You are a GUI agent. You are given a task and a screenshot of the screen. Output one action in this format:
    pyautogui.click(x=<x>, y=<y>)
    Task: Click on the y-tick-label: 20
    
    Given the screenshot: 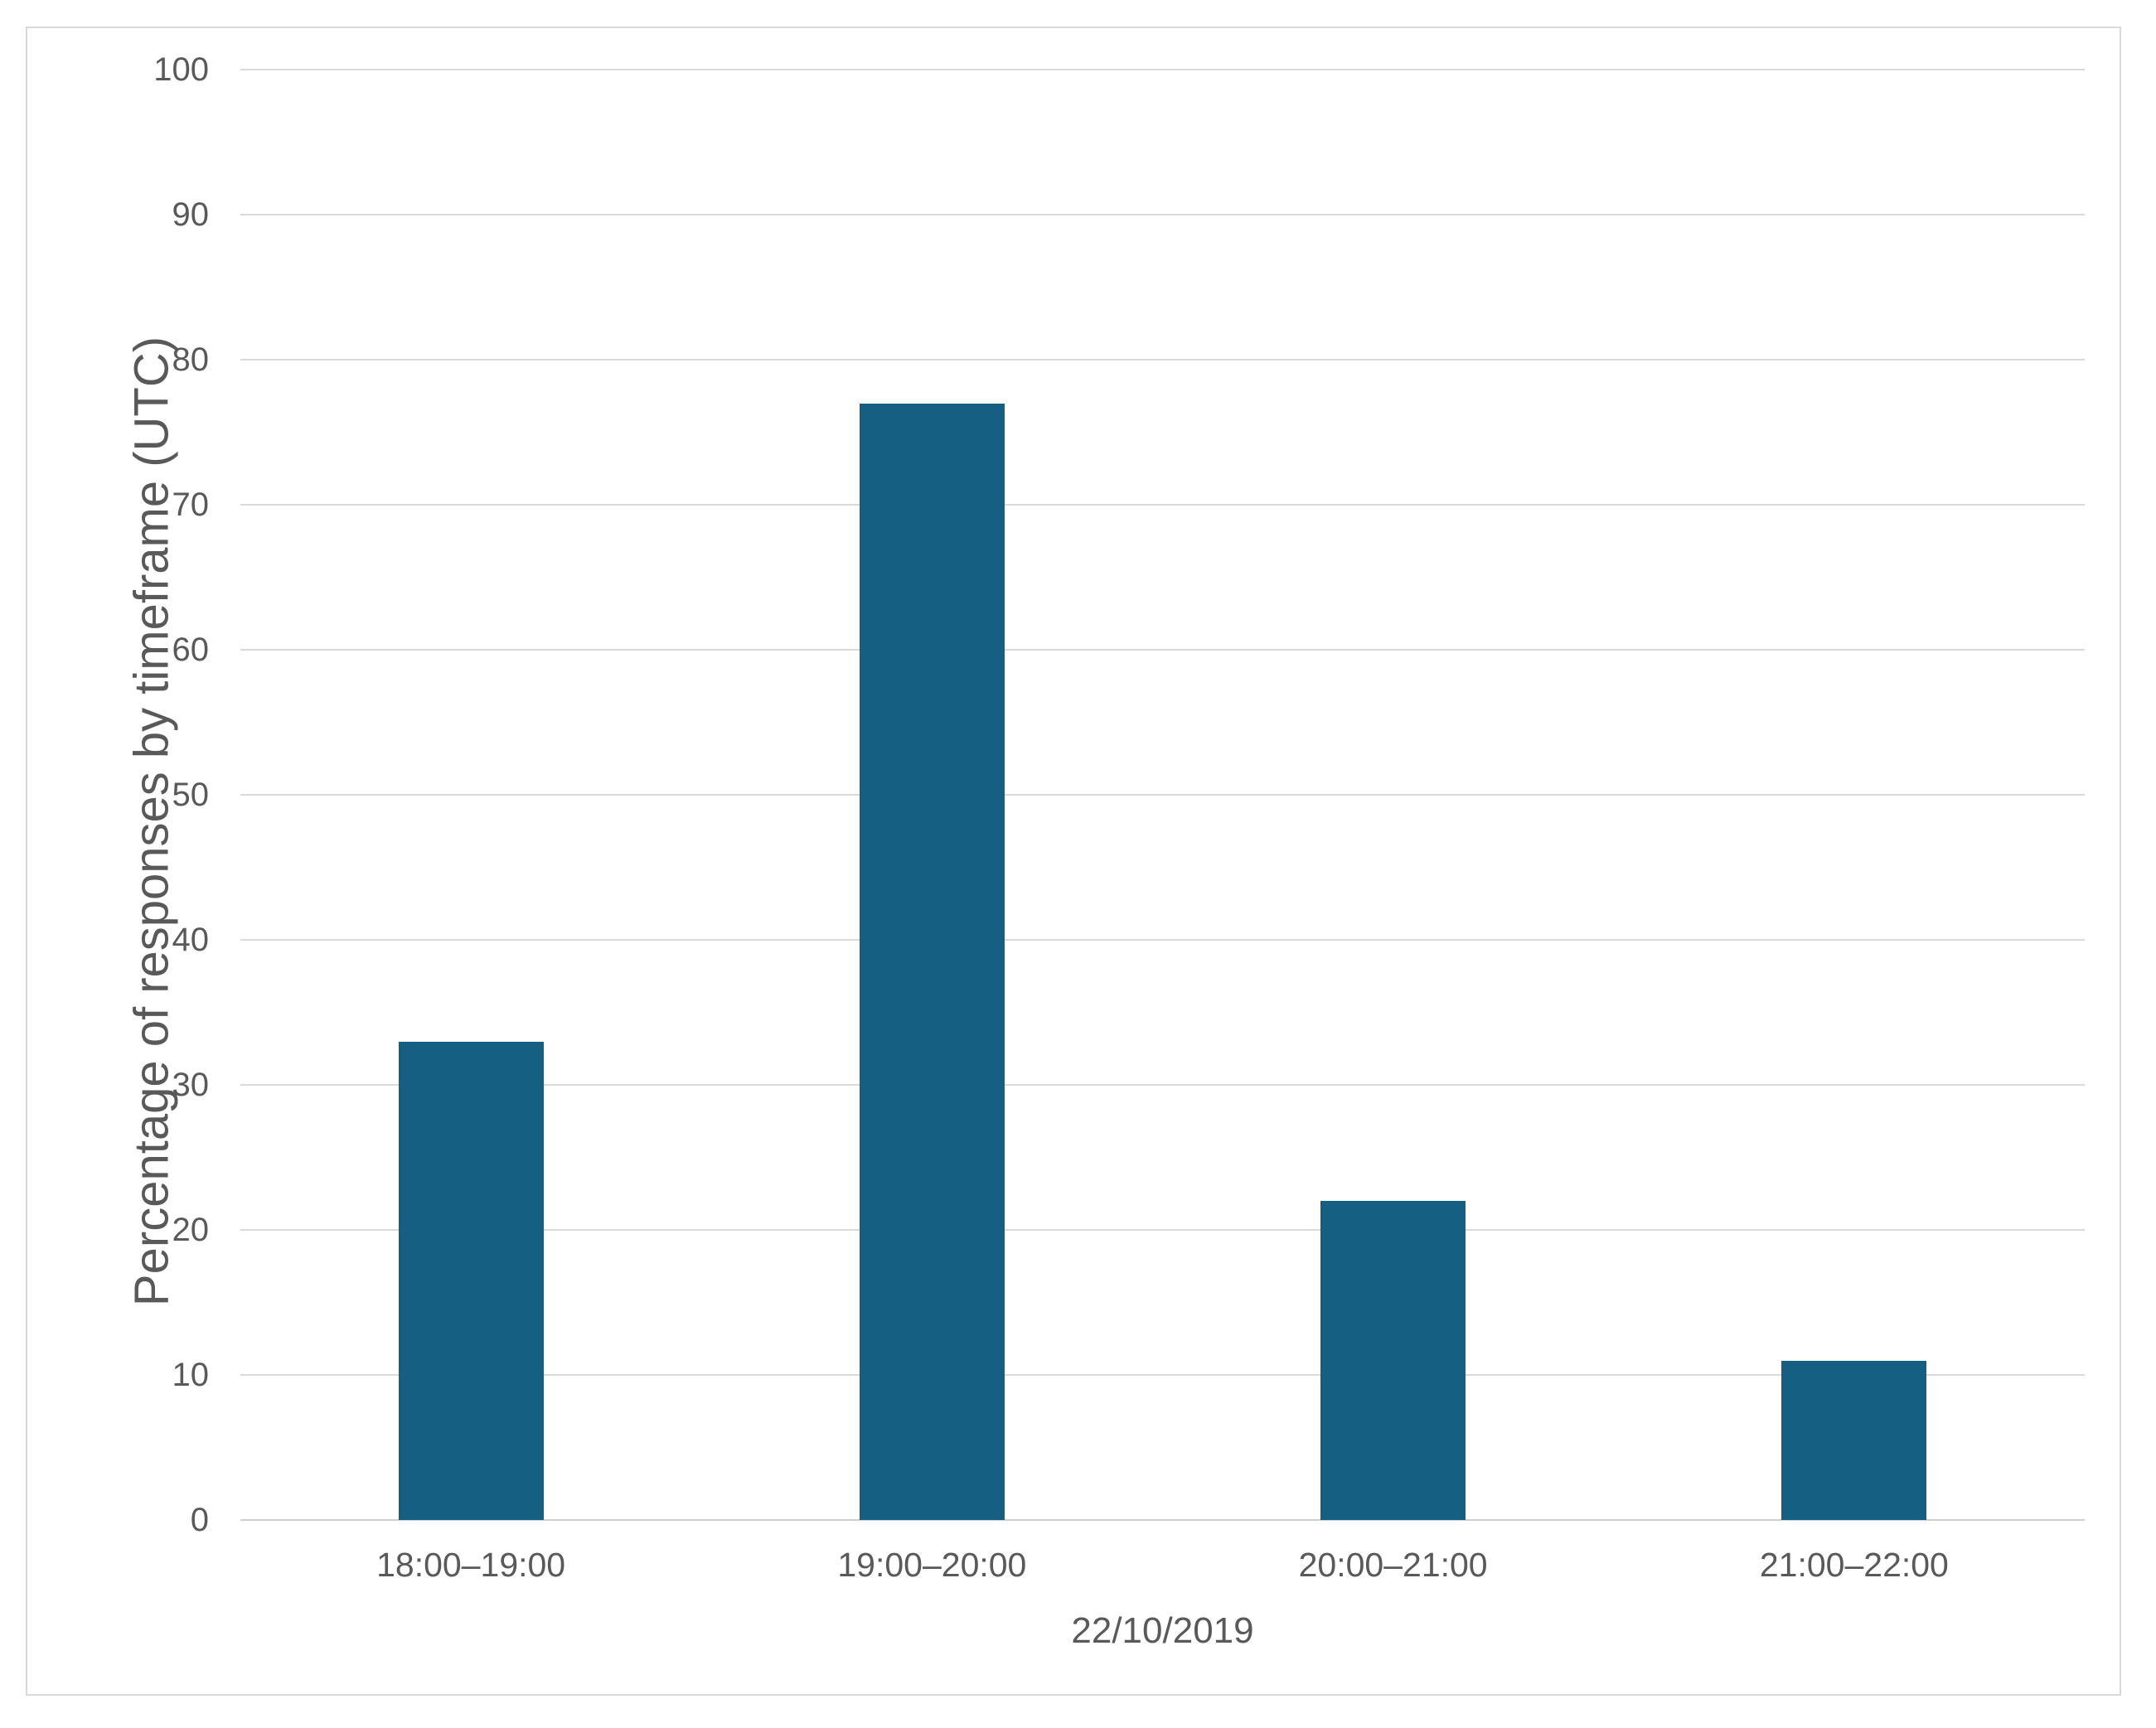 What is the action you would take?
    pyautogui.click(x=191, y=1230)
    